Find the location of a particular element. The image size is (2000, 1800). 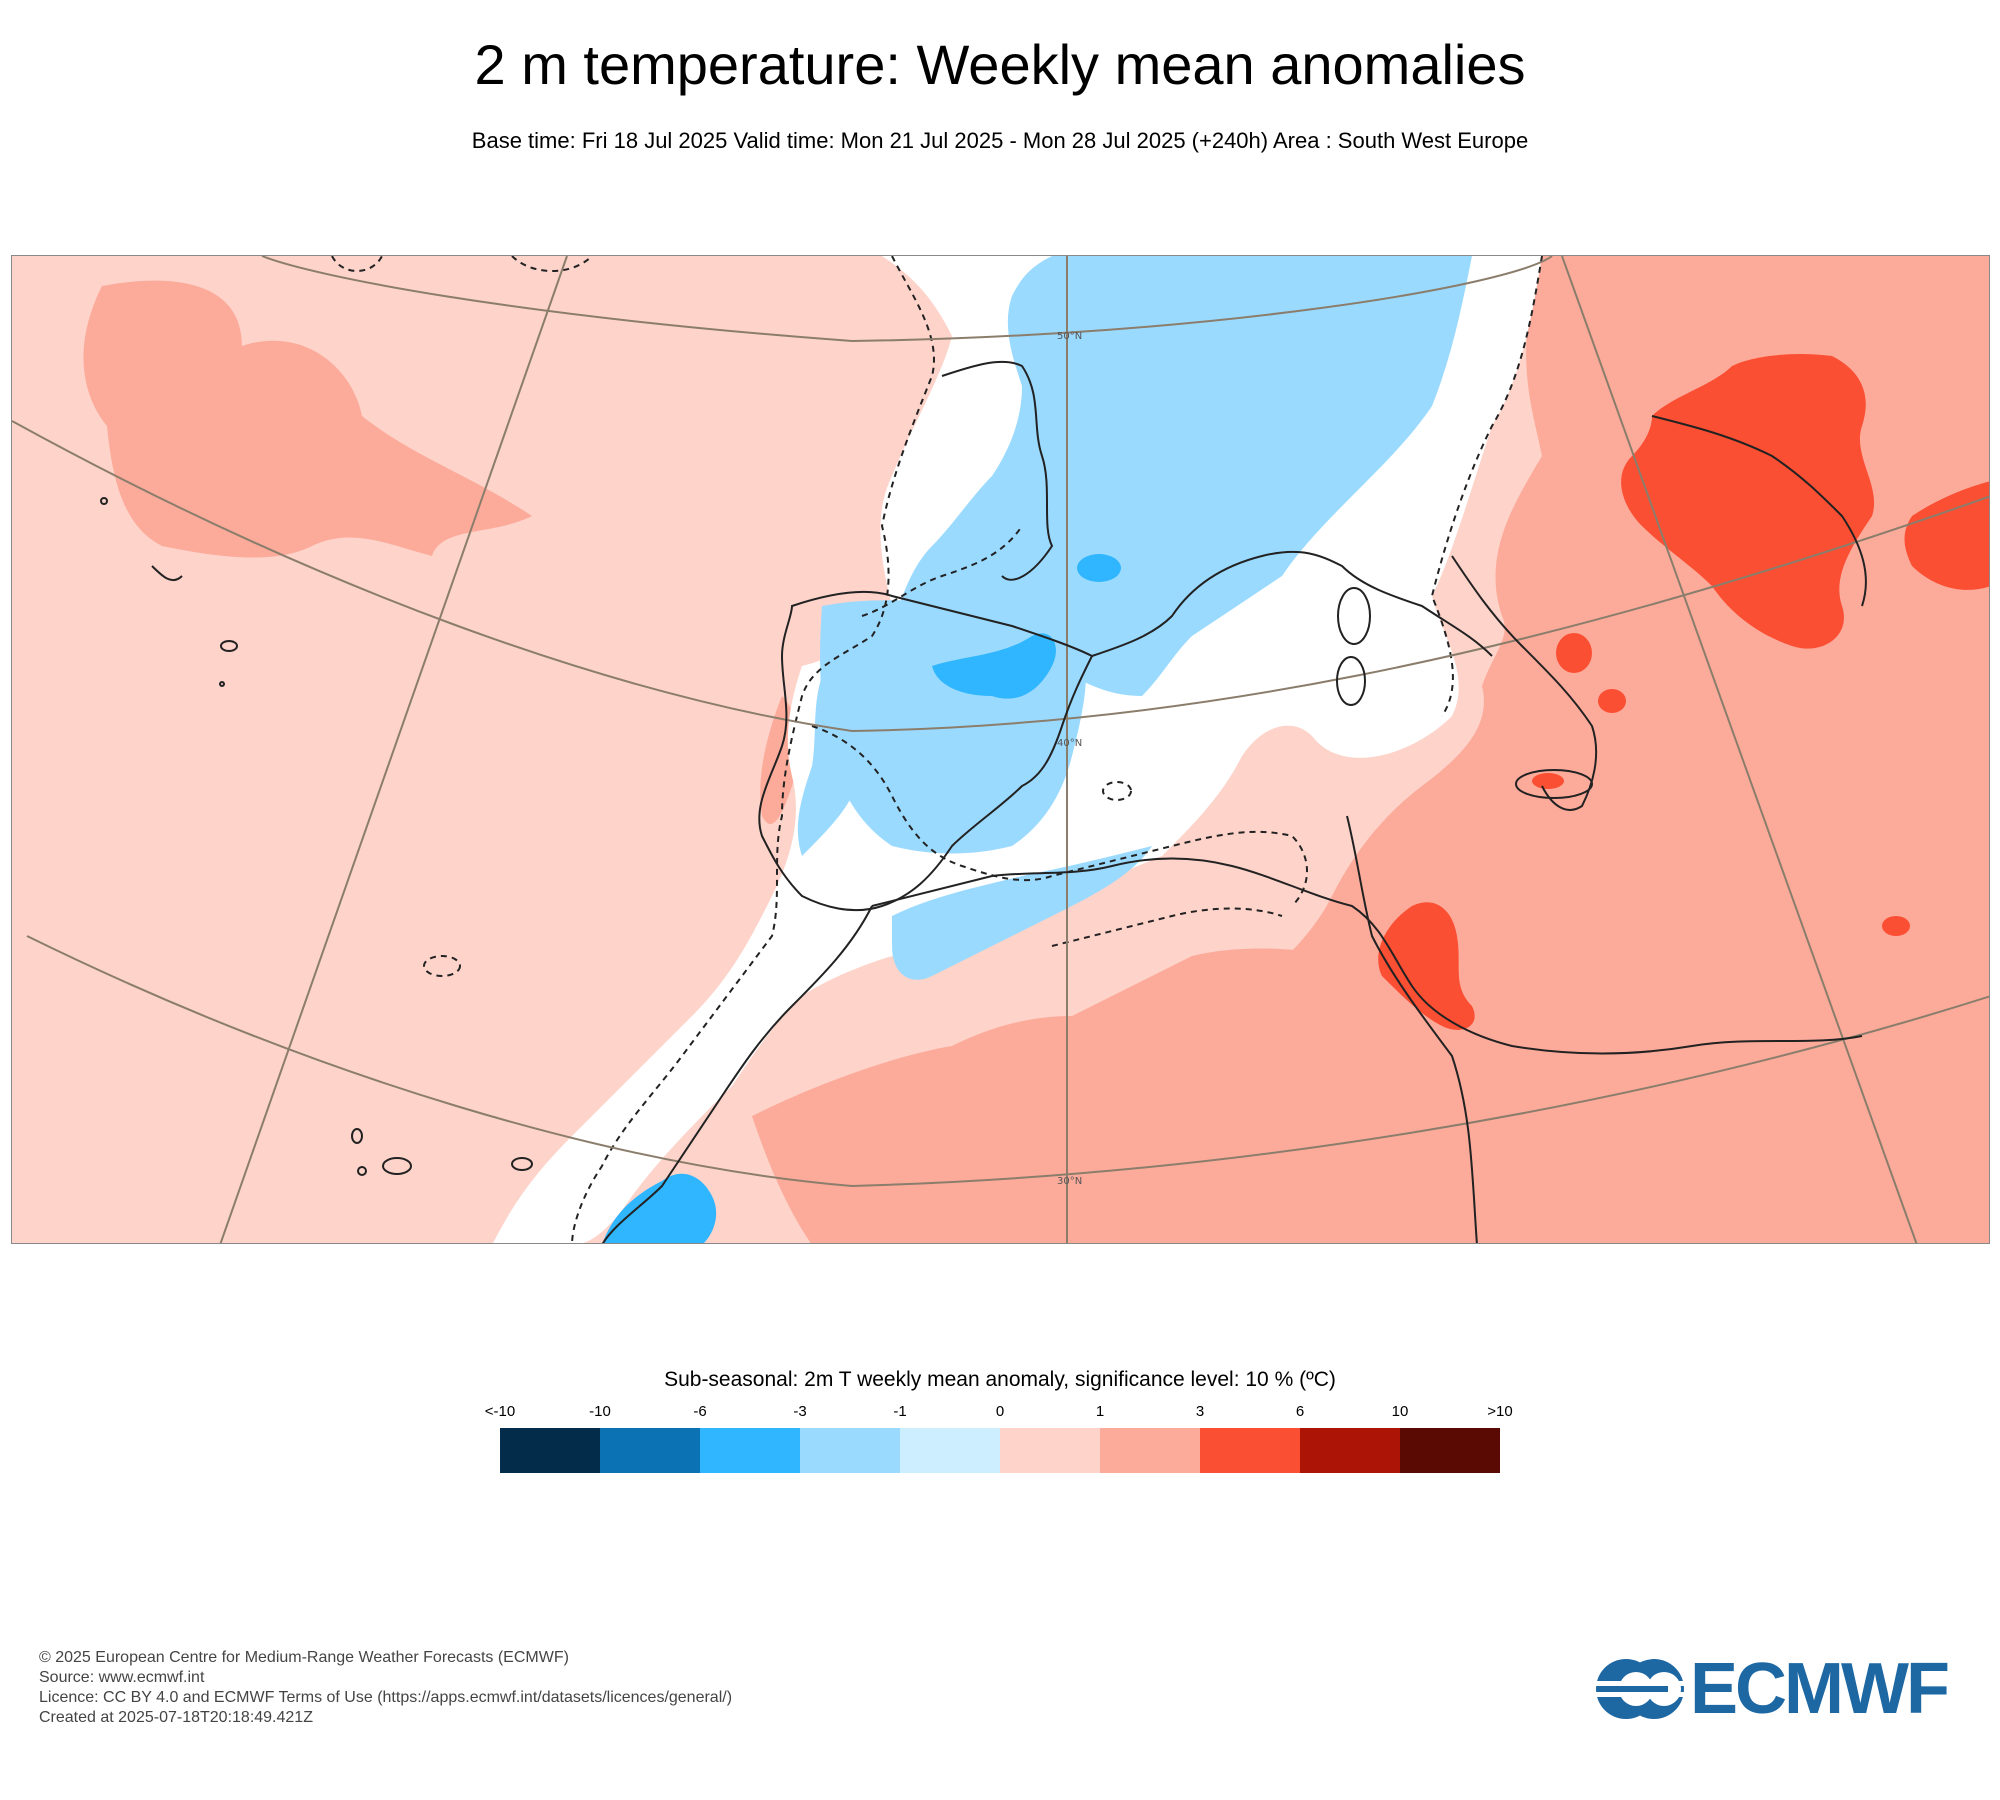

anomaly-field-1-3-africa is located at coordinates (1052, 1095).